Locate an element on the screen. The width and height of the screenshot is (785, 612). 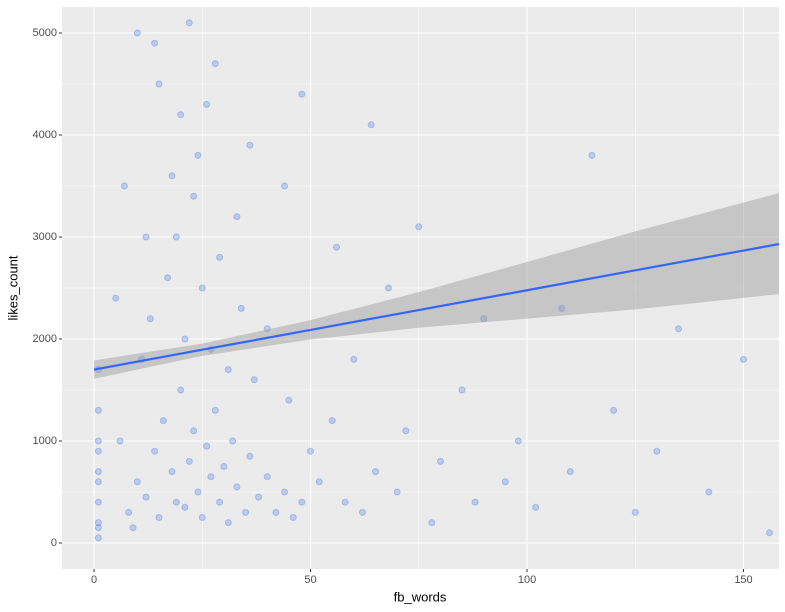
y-tick-label: 2000 is located at coordinates (45, 339).